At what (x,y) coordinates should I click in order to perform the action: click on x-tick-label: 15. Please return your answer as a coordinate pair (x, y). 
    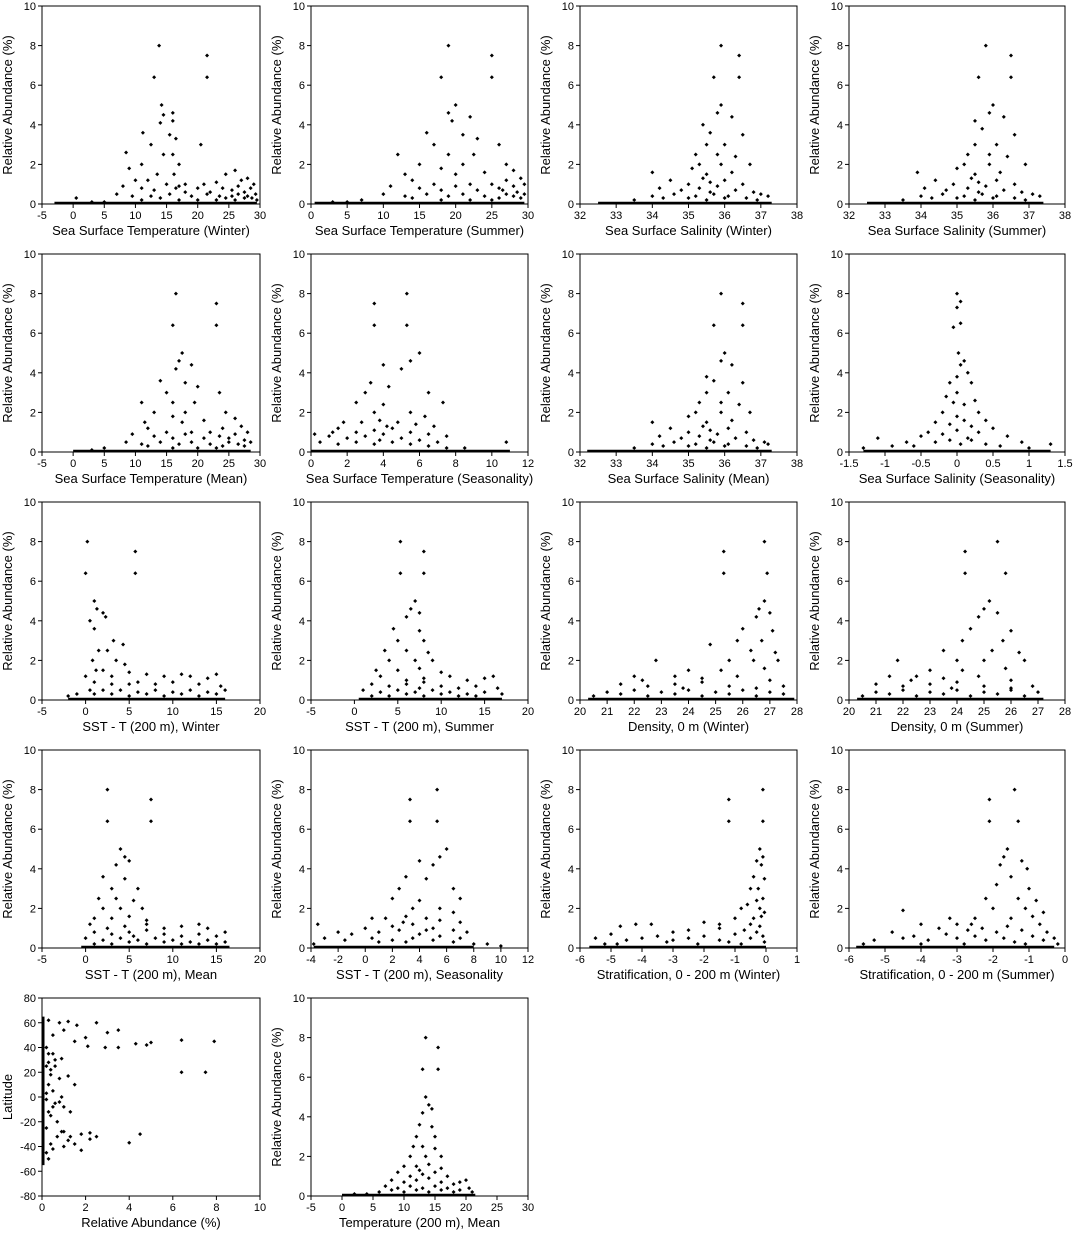
    Looking at the image, I should click on (166, 216).